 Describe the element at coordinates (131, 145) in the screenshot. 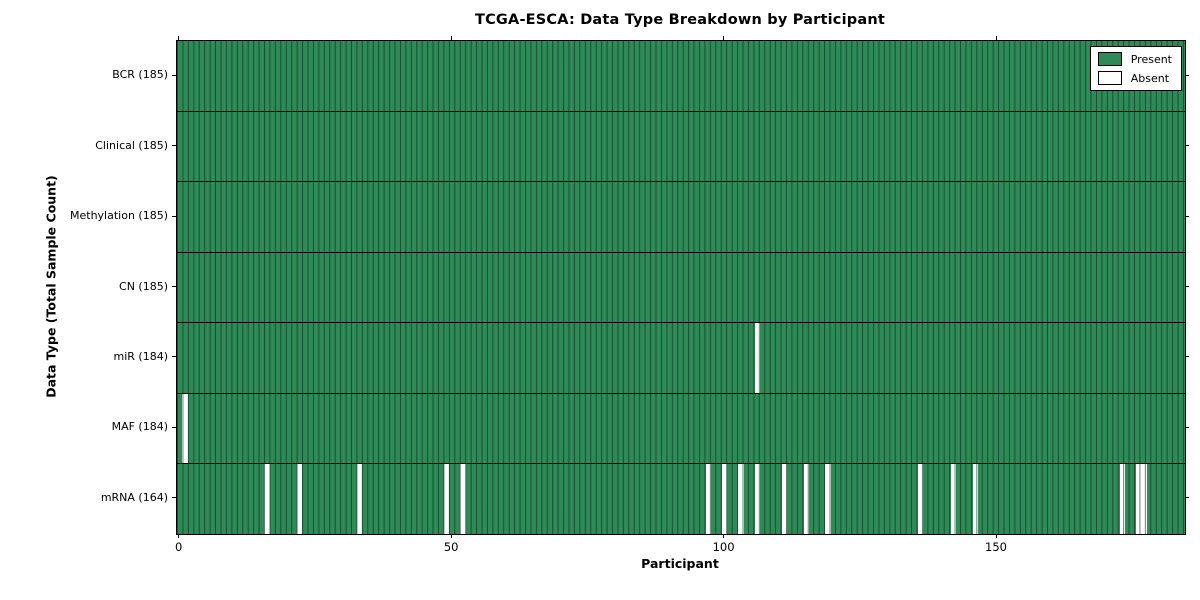

I see `row-label-Clinical: Clinical (185)` at that location.